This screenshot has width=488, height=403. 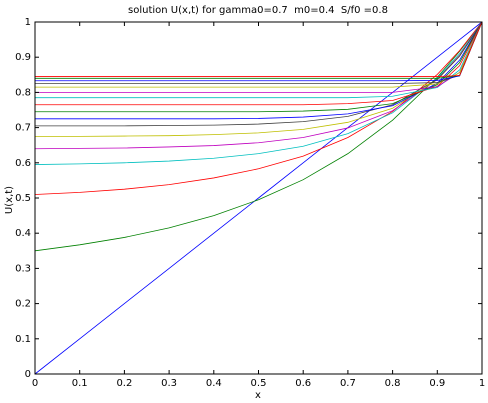 What do you see at coordinates (348, 383) in the screenshot?
I see `x-tick-label: 0.7` at bounding box center [348, 383].